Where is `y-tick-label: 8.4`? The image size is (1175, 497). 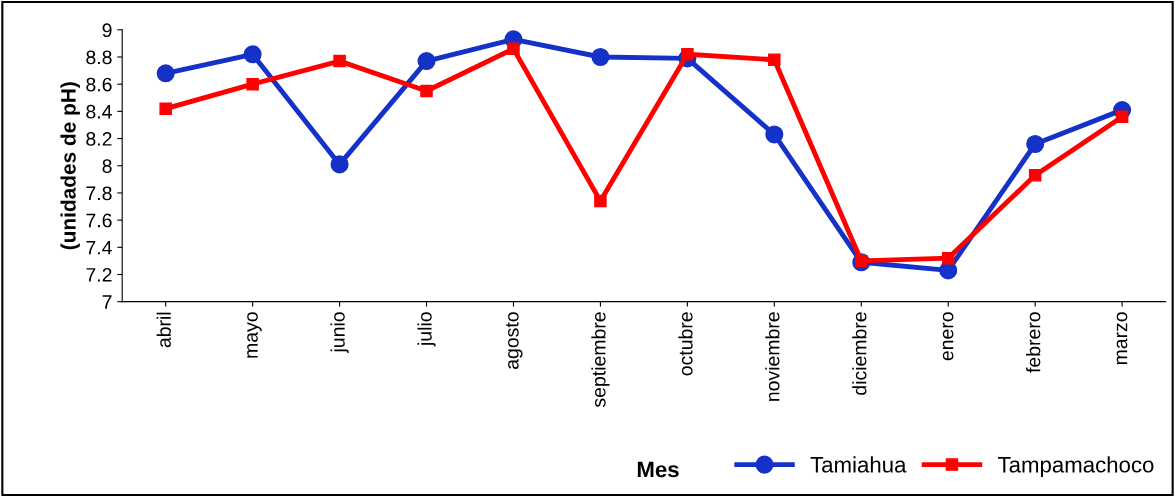
y-tick-label: 8.4 is located at coordinates (99, 111).